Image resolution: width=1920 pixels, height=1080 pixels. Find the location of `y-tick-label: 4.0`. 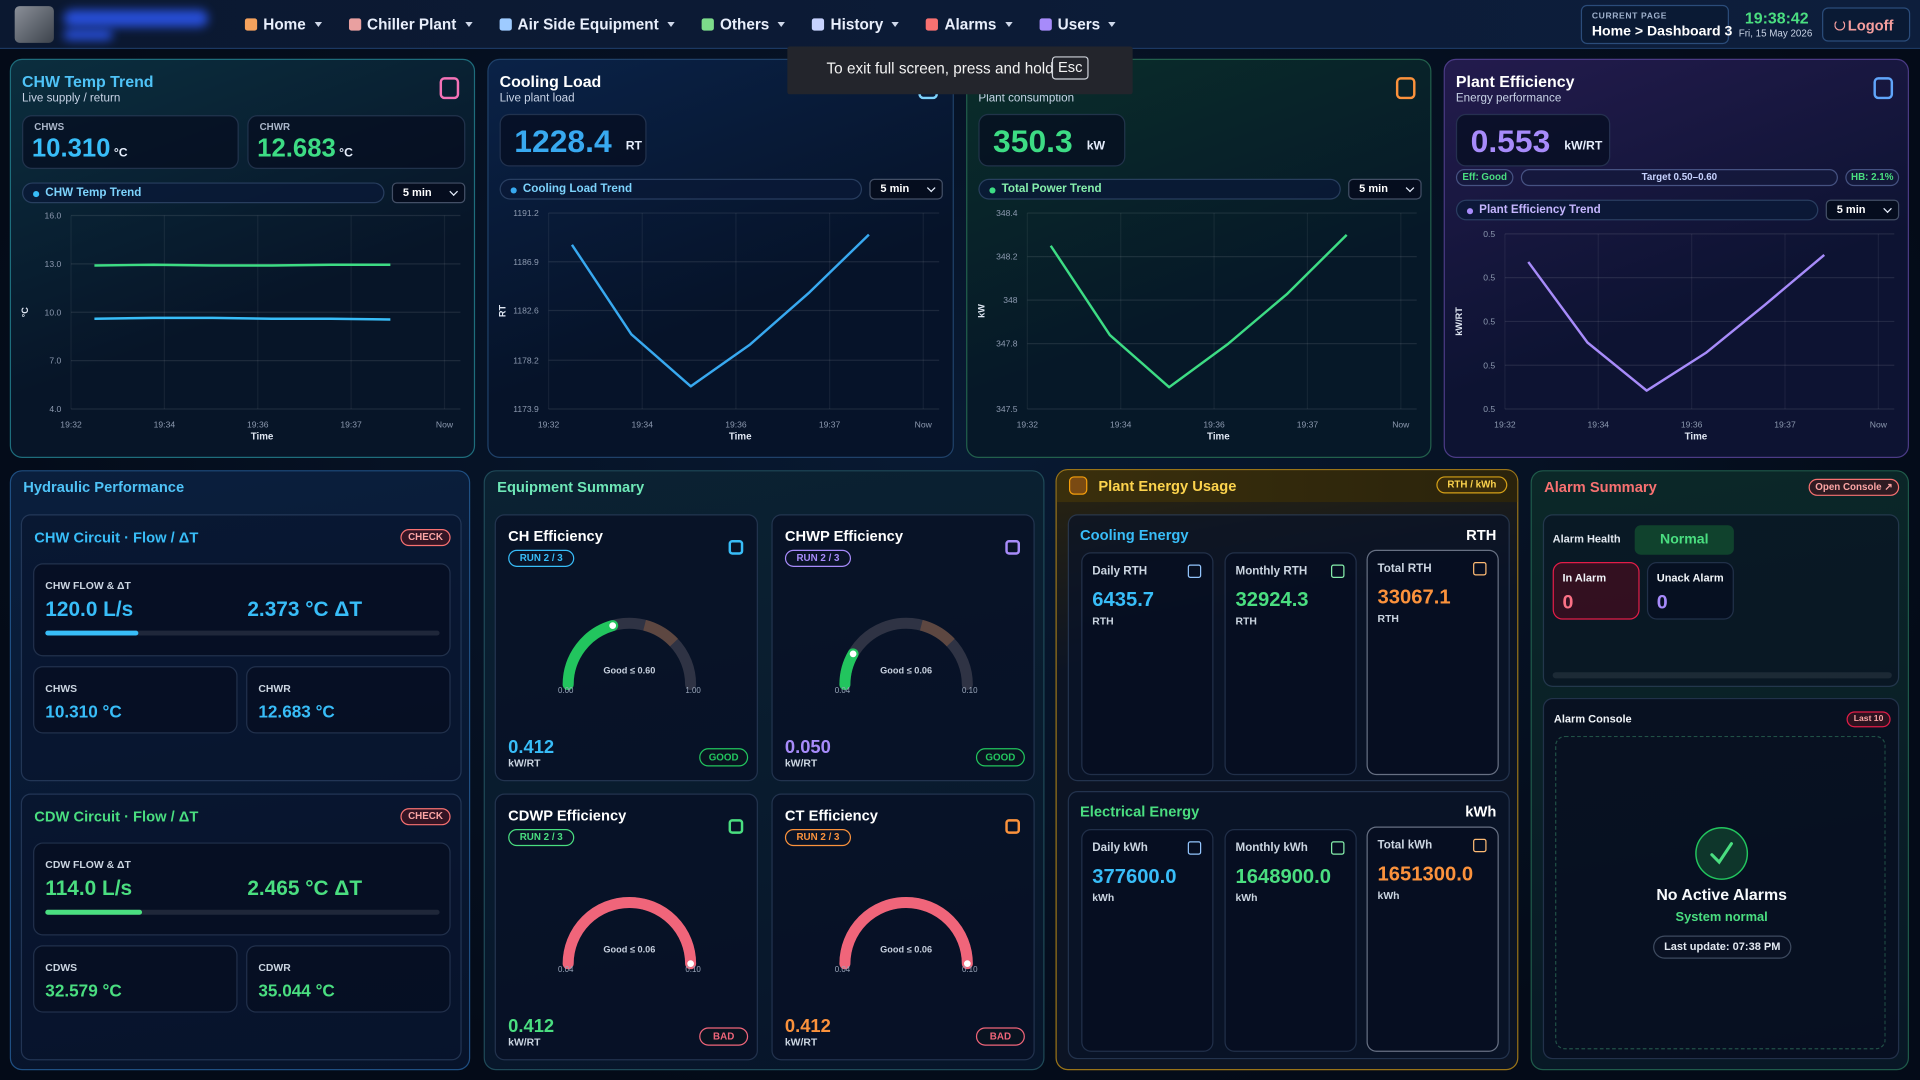

y-tick-label: 4.0 is located at coordinates (55, 409).